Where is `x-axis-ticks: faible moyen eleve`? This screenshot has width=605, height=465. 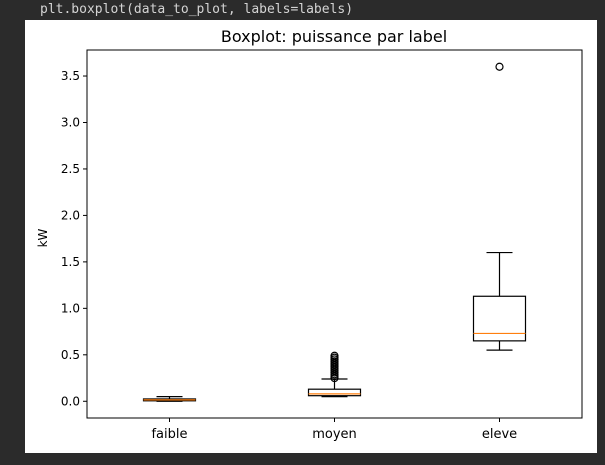
x-axis-ticks: faible moyen eleve is located at coordinates (334, 430).